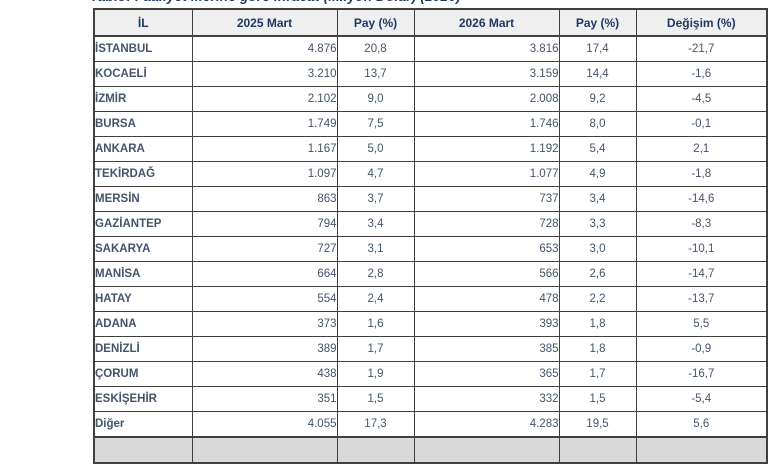 The height and width of the screenshot is (464, 780). I want to click on province-cell: ADANA, so click(143, 324).